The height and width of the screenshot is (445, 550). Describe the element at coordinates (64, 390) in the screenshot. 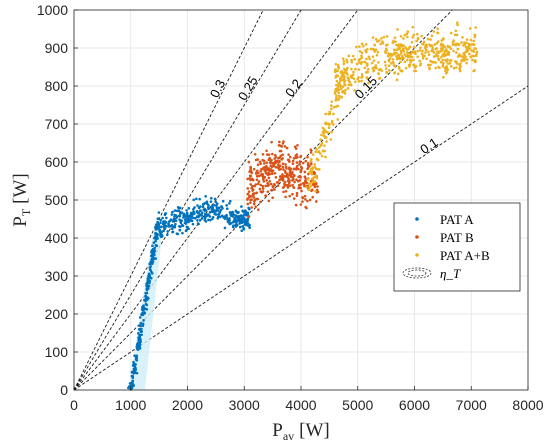

I see `y-tick-label: 0` at that location.